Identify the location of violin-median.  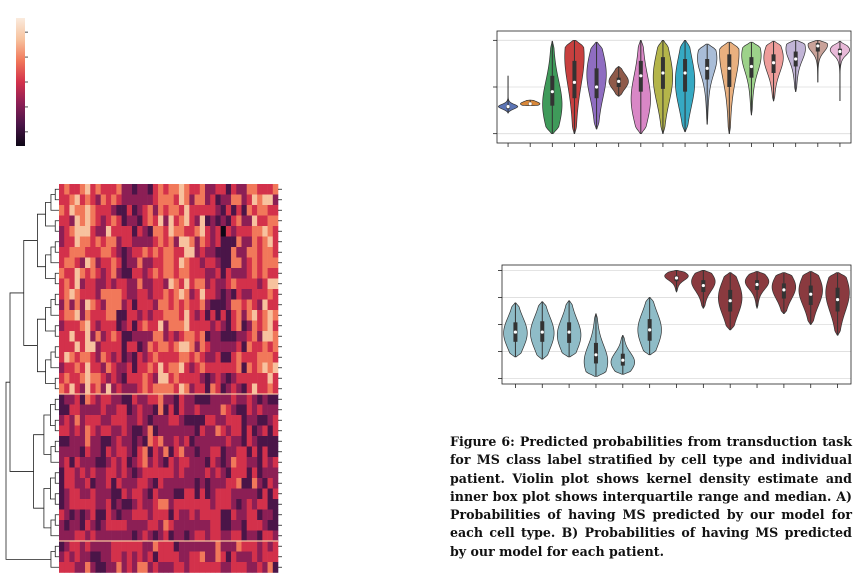
(784, 290).